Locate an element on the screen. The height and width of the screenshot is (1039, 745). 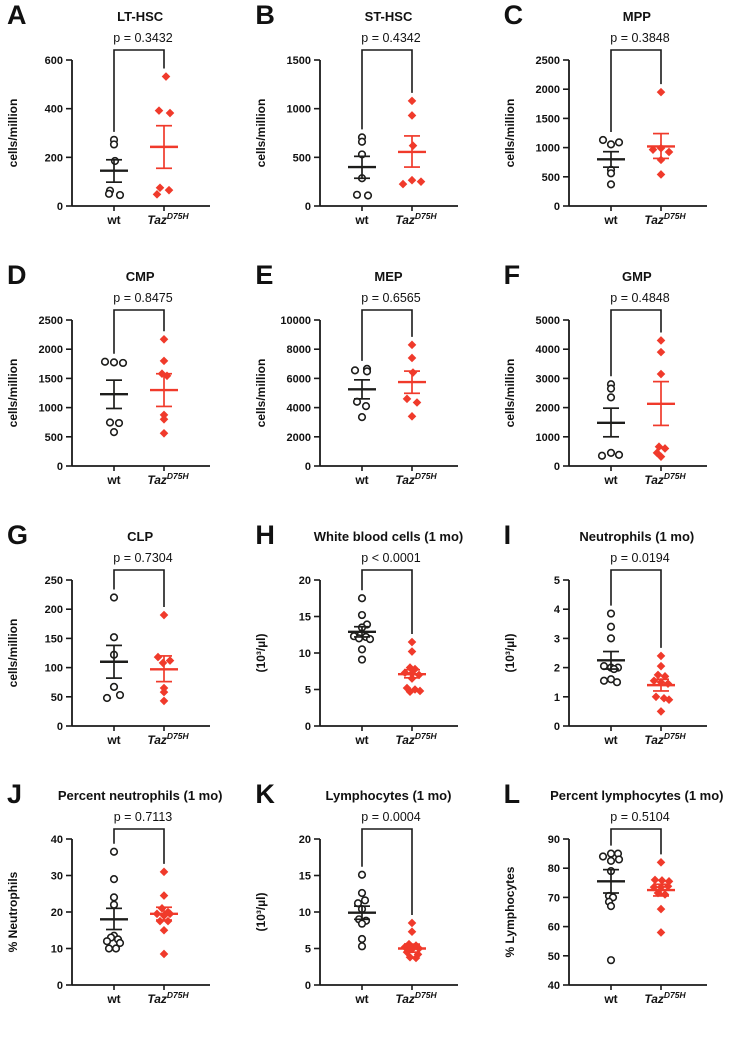
y-tick-label: 5000 is located at coordinates (547, 321).